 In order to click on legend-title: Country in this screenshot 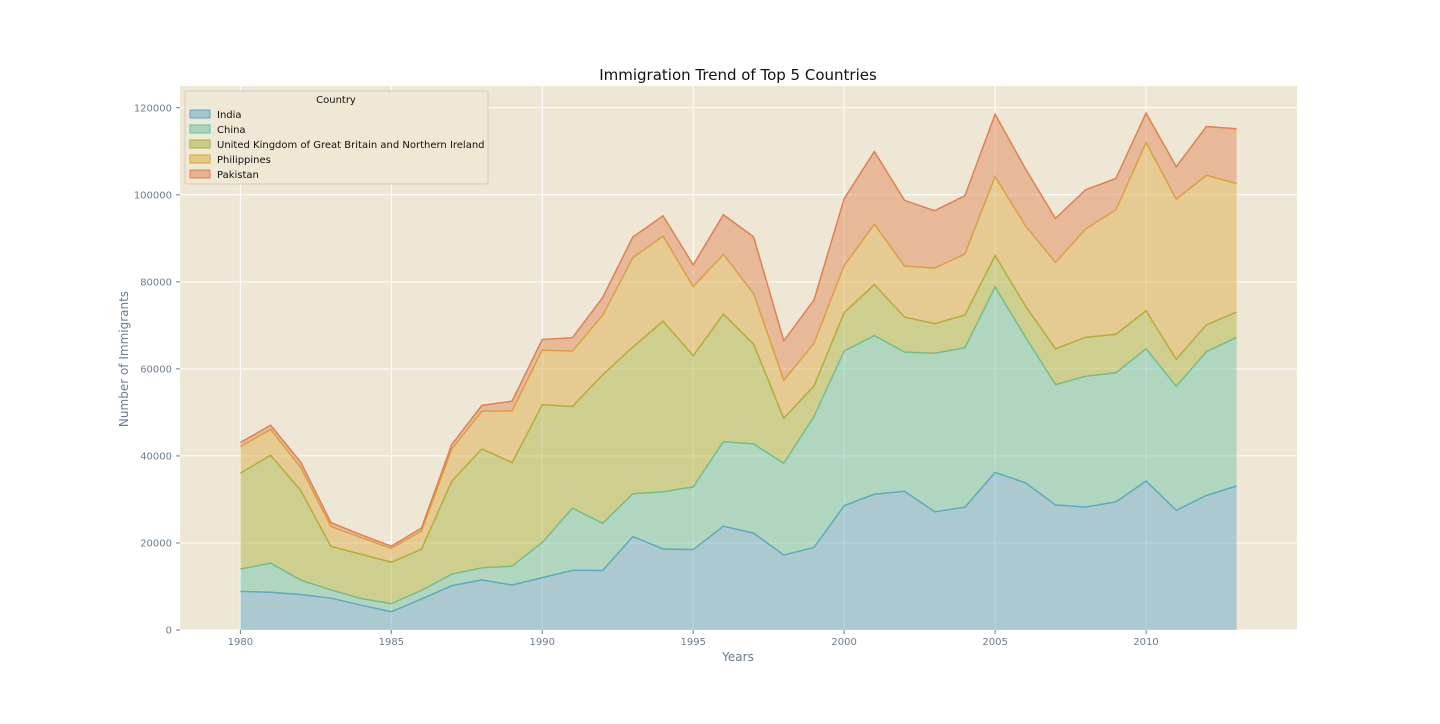, I will do `click(336, 100)`.